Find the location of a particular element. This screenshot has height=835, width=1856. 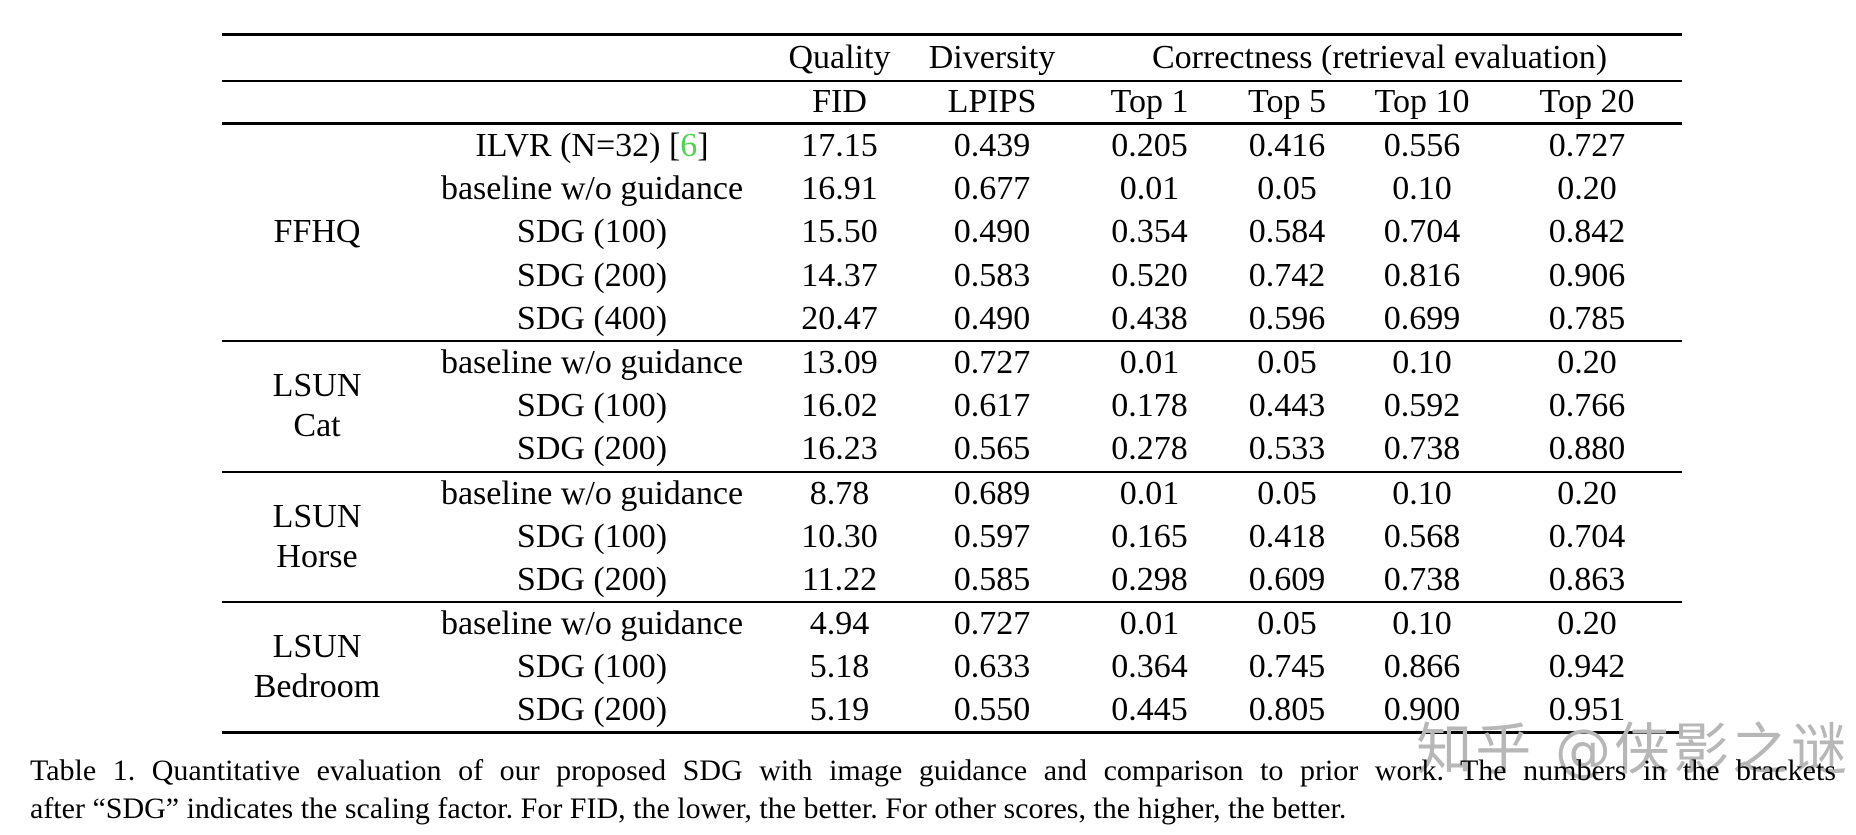

header-spacer is located at coordinates (497, 102).